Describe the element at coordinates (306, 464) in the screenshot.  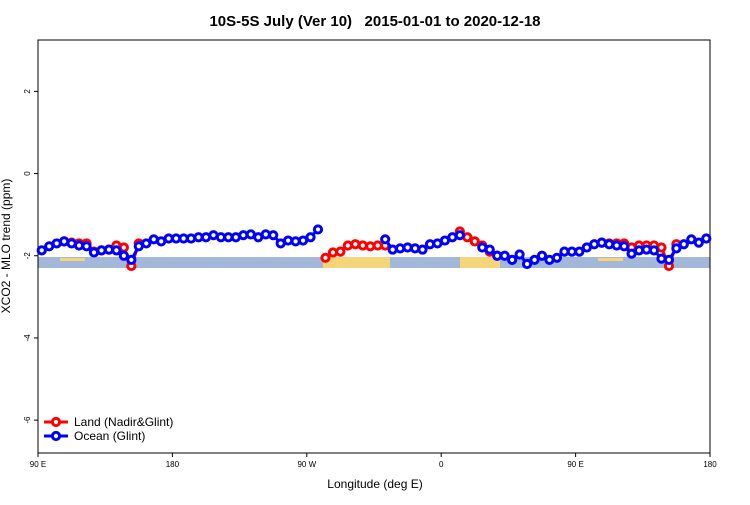
I see `x-tick-label: 90 W` at that location.